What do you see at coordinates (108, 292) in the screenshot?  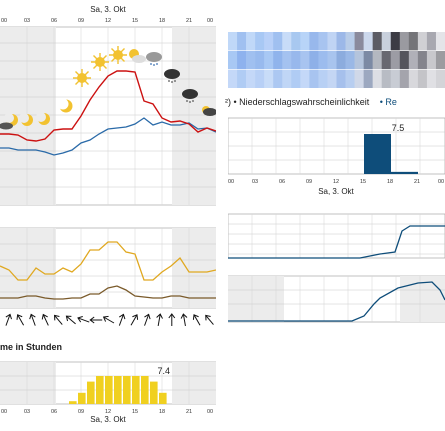 I see `wind-speed-line` at bounding box center [108, 292].